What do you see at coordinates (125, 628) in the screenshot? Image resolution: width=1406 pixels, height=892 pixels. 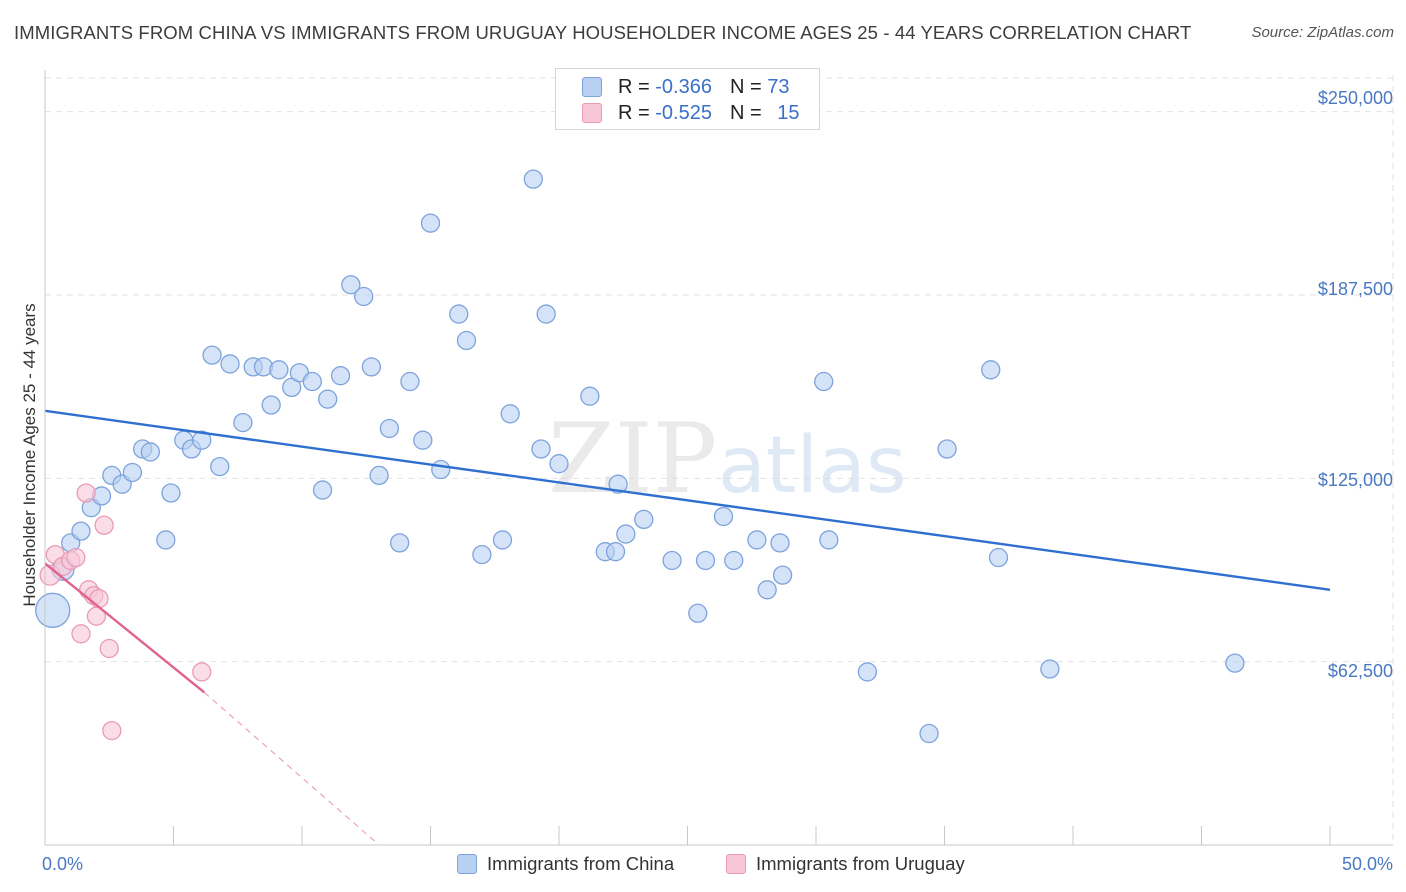 I see `trendline-uruguay` at bounding box center [125, 628].